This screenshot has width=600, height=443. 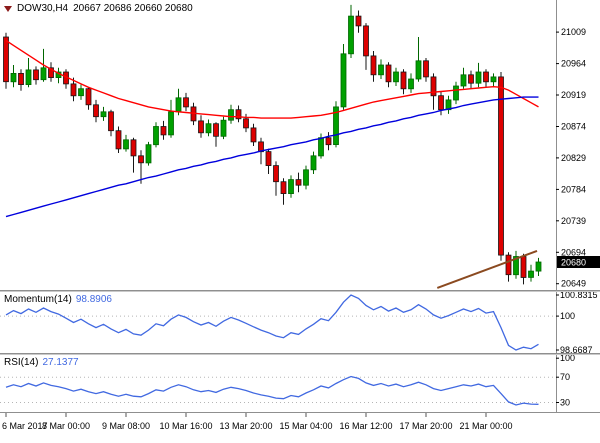 I want to click on rsi-line, so click(x=272, y=390).